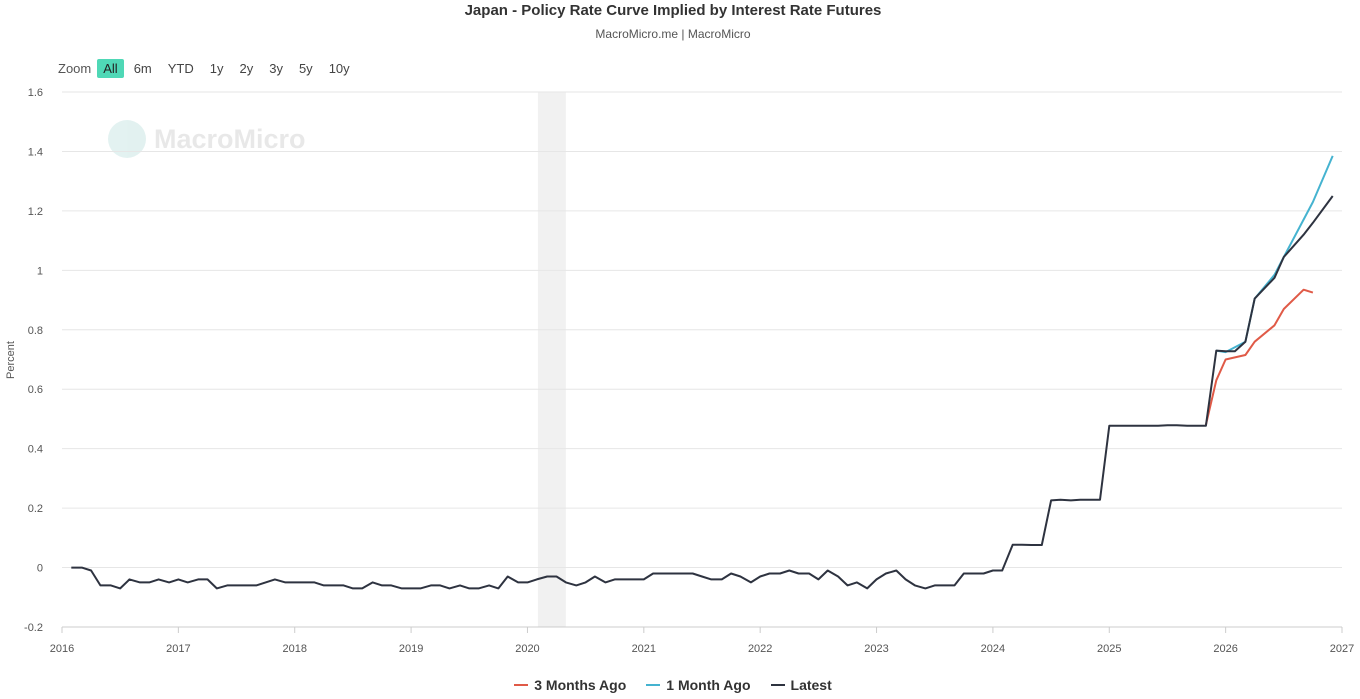 This screenshot has height=699, width=1360. Describe the element at coordinates (35, 93) in the screenshot. I see `y-tick-label: 1.6` at that location.